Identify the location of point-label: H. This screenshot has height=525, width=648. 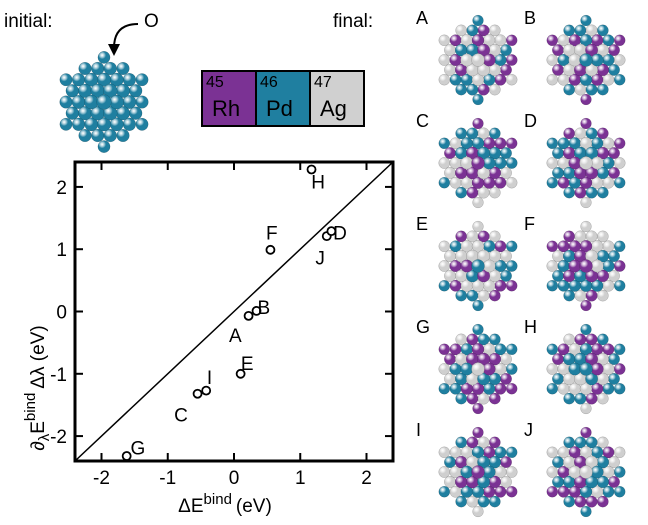
(318, 182).